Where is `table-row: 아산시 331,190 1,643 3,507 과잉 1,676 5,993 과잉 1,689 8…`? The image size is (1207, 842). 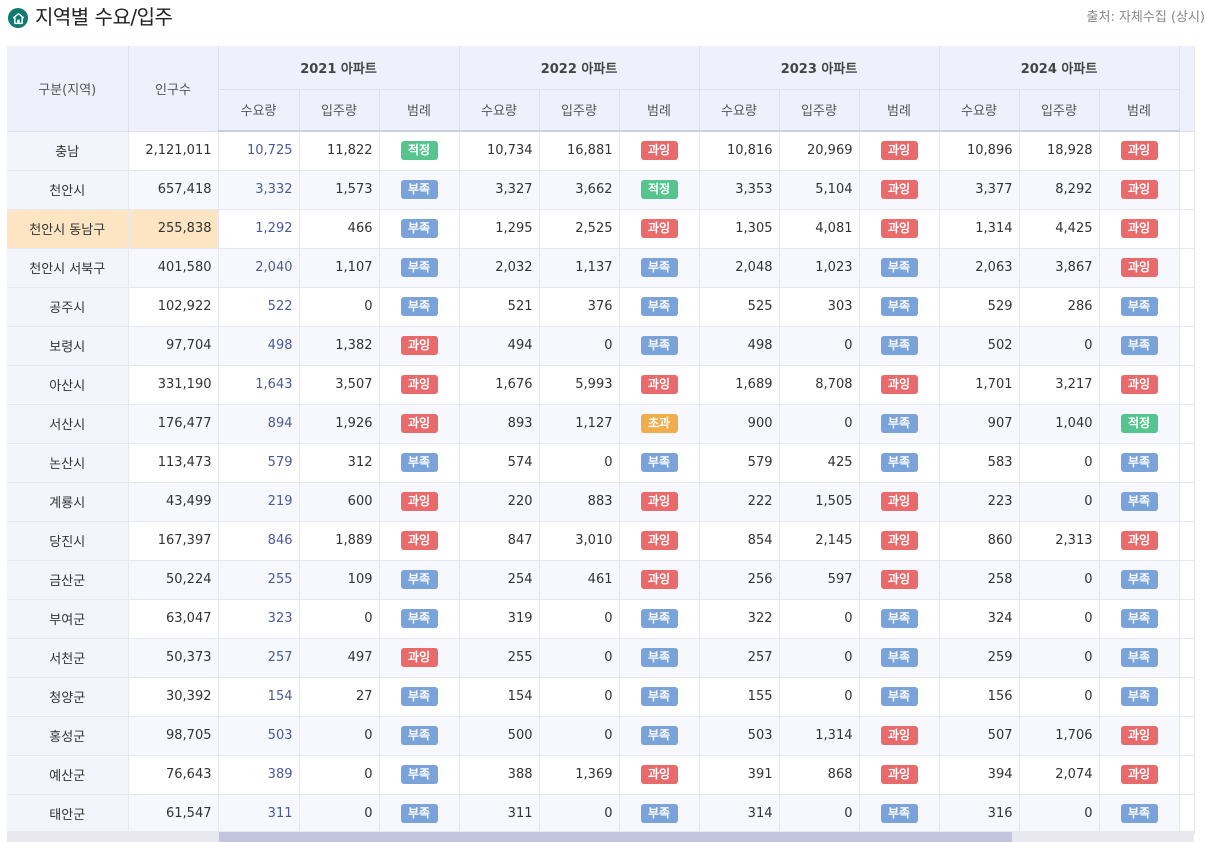
table-row: 아산시 331,190 1,643 3,507 과잉 1,676 5,993 과잉 1,689 8… is located at coordinates (601, 385).